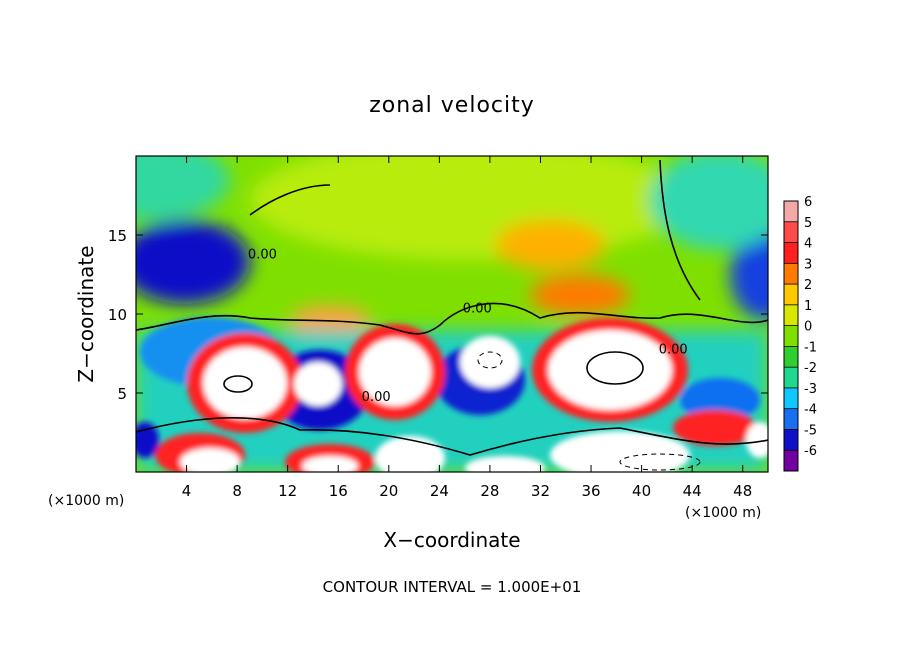  What do you see at coordinates (810, 430) in the screenshot?
I see `colorbar-label: -5` at bounding box center [810, 430].